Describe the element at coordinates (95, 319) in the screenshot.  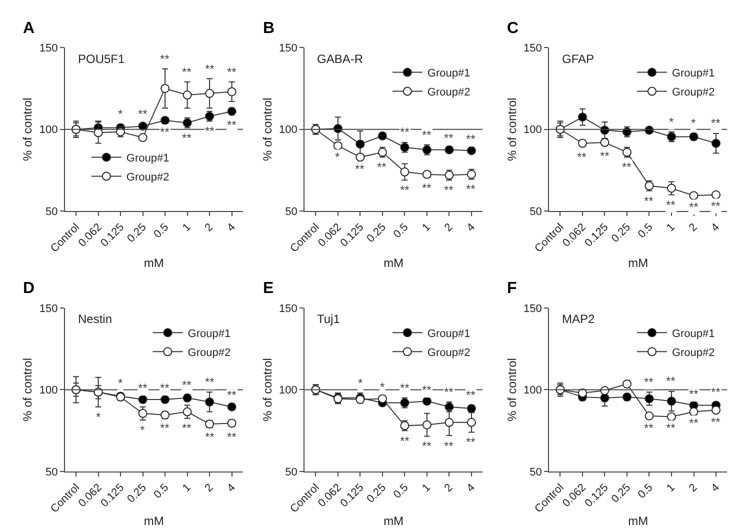
I see `annotation: Nestin` at that location.